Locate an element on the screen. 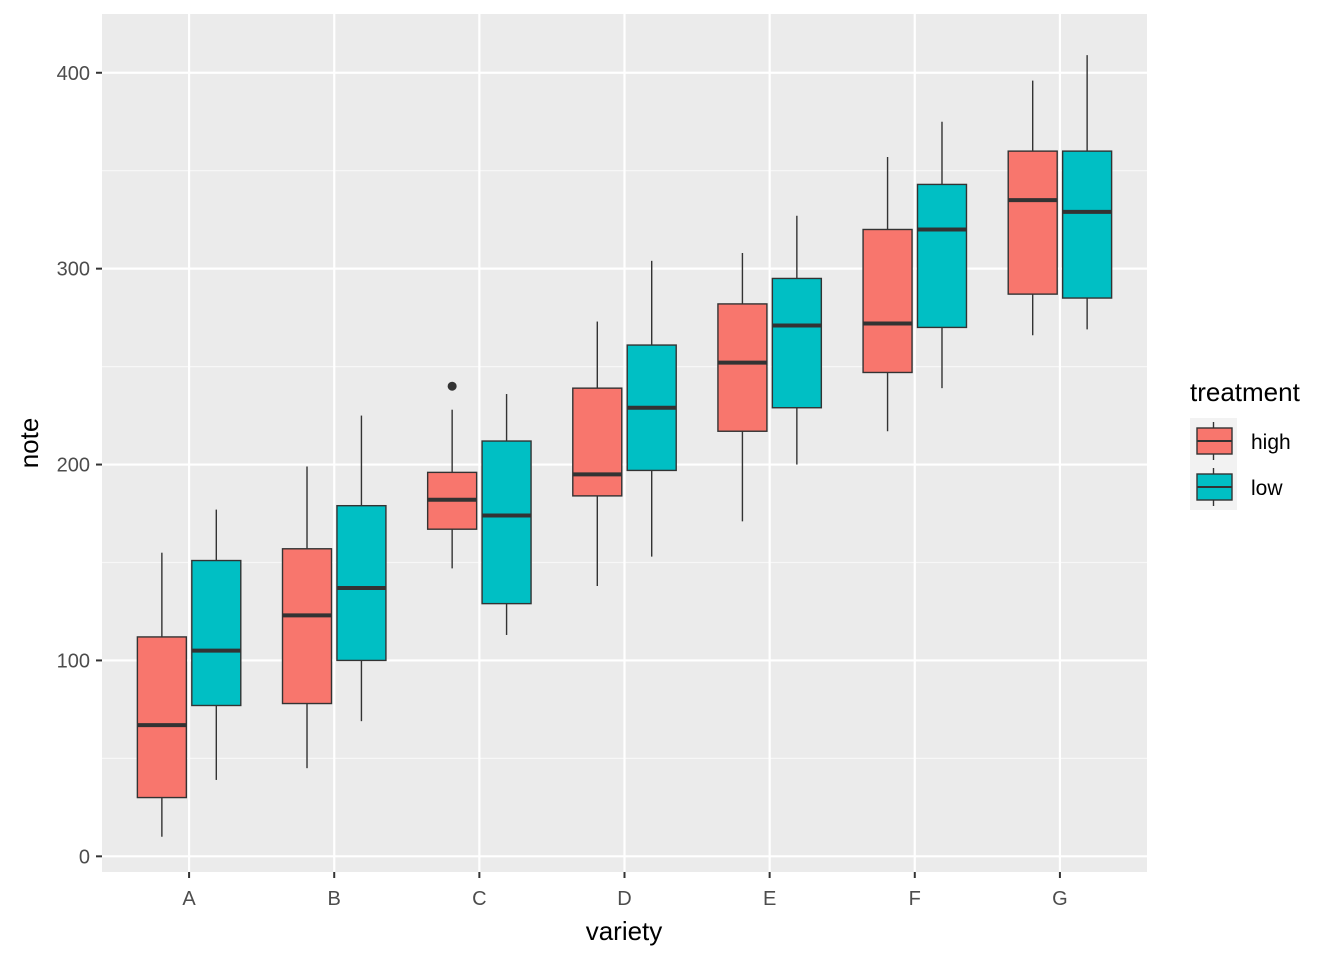 The image size is (1344, 960). x-tick-label: C is located at coordinates (479, 899).